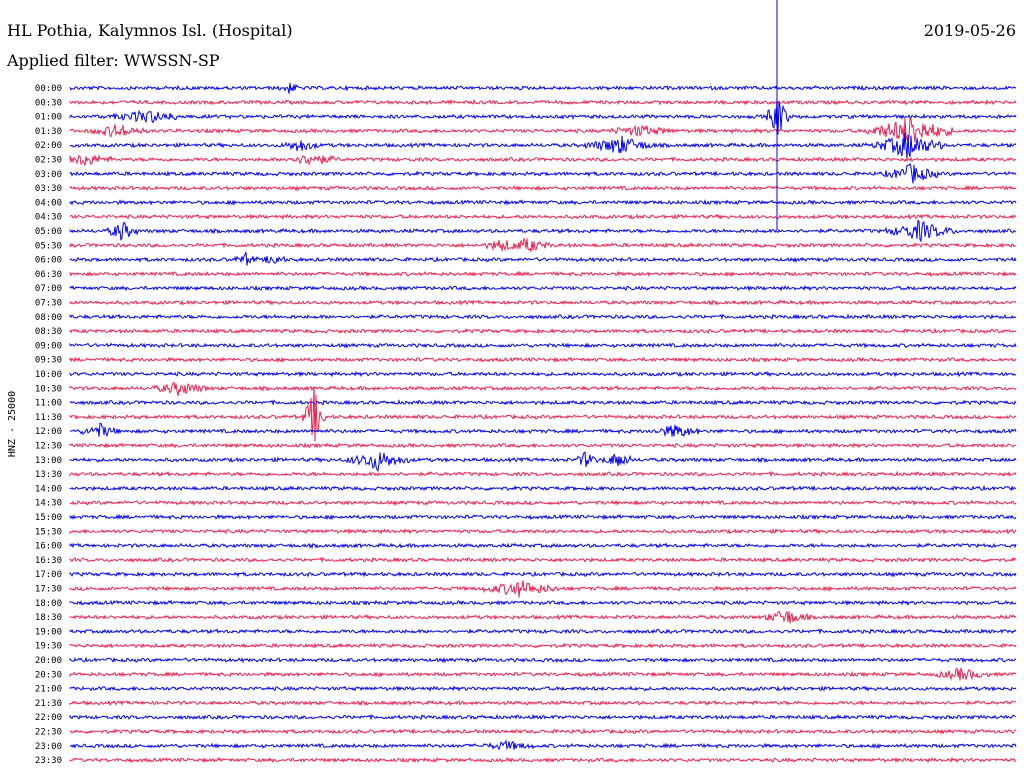  What do you see at coordinates (48, 218) in the screenshot?
I see `time-label: 04:30` at bounding box center [48, 218].